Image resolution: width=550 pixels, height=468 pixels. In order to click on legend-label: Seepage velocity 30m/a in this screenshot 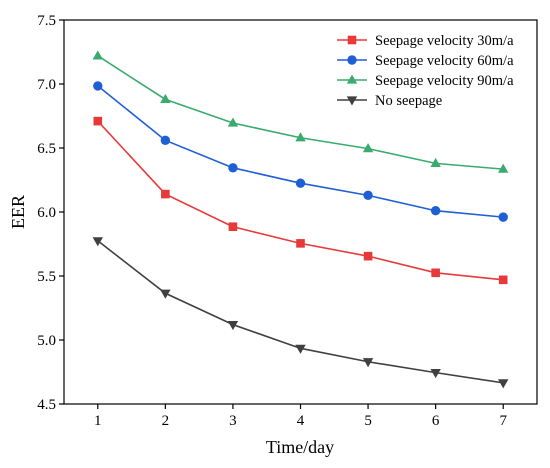, I will do `click(444, 41)`.